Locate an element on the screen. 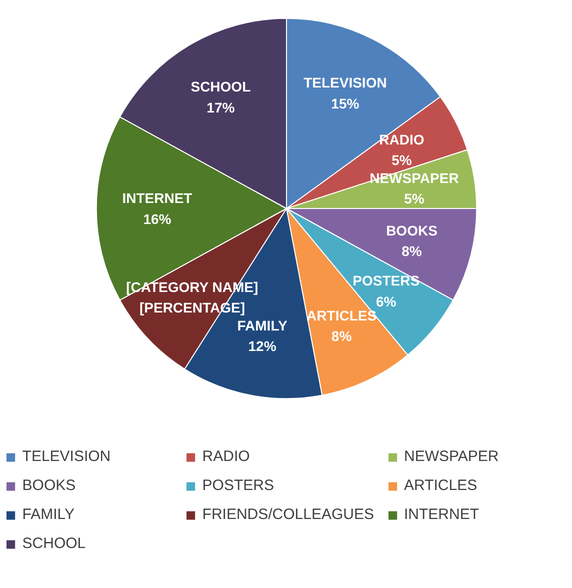 This screenshot has width=572, height=588. legend-label: NEWSPAPER is located at coordinates (452, 456).